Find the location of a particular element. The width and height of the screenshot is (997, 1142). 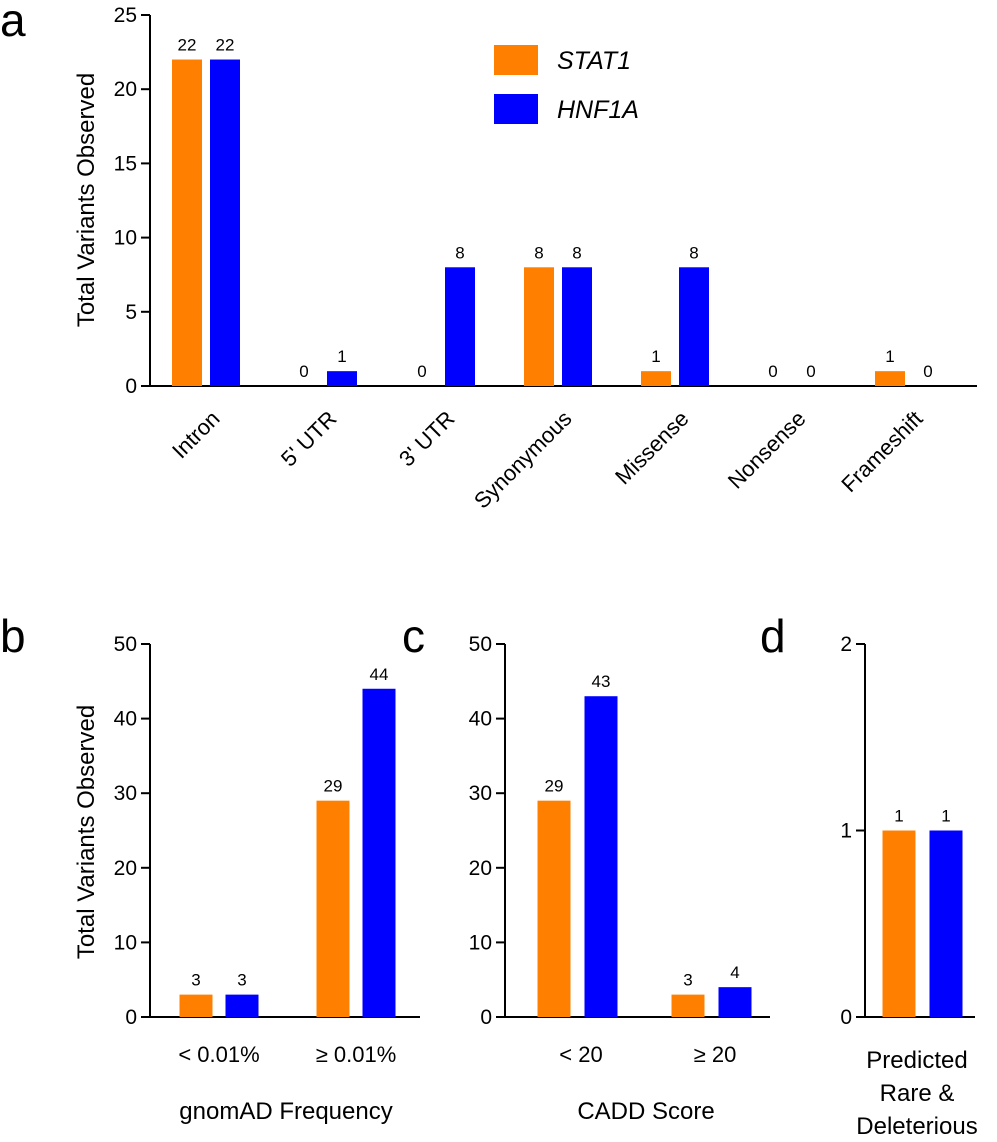

panel-c-letter: c is located at coordinates (413, 636).